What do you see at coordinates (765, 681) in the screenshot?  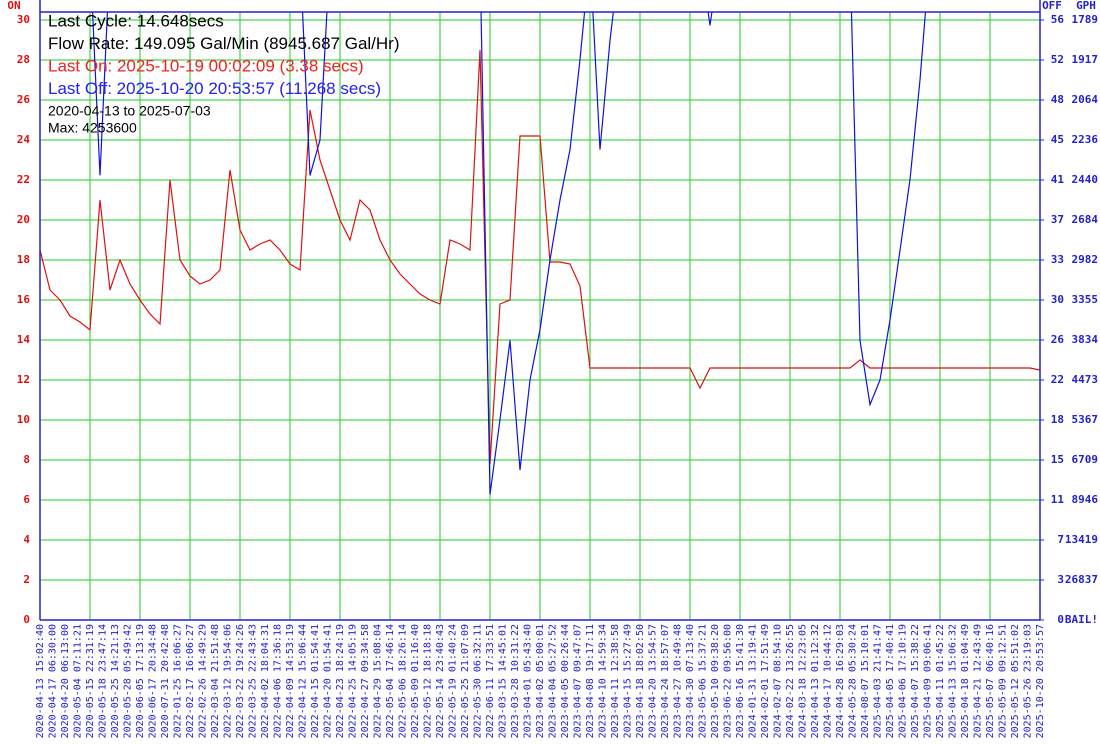 I see `x-tick-label: 2024-02-01 17:51:49` at bounding box center [765, 681].